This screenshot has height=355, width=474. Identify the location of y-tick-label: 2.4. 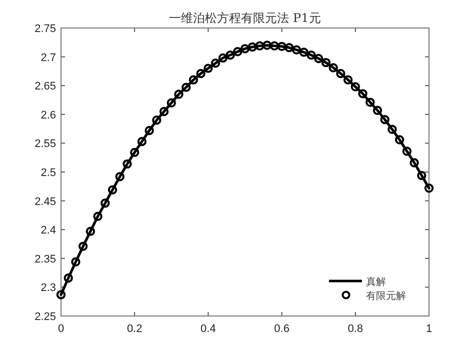
(48, 230).